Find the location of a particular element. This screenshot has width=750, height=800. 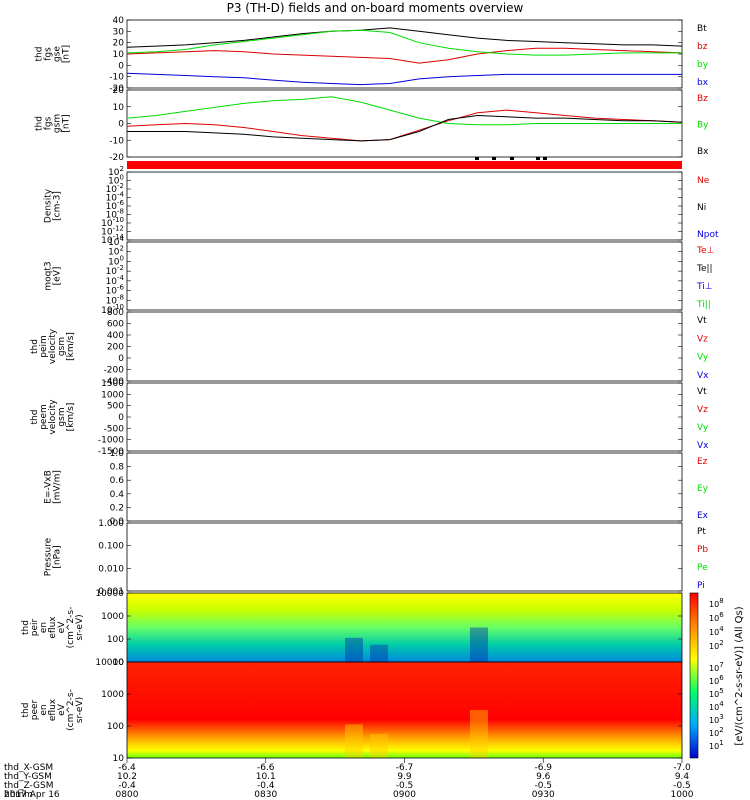

y-axis-label-line: peir is located at coordinates (35, 627).